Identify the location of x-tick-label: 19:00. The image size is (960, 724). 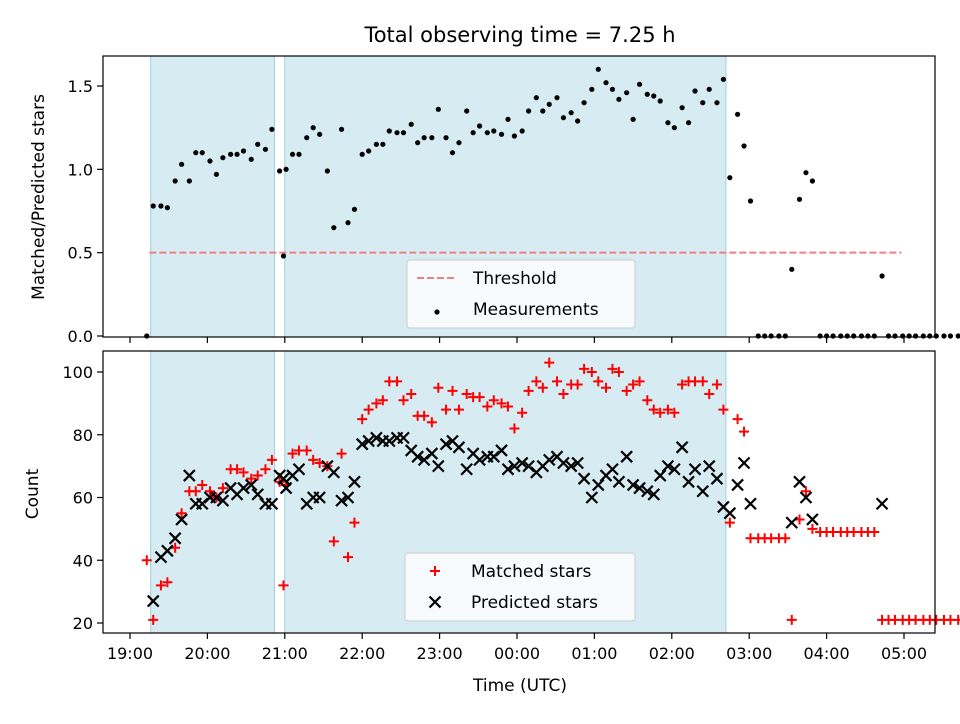
(130, 653).